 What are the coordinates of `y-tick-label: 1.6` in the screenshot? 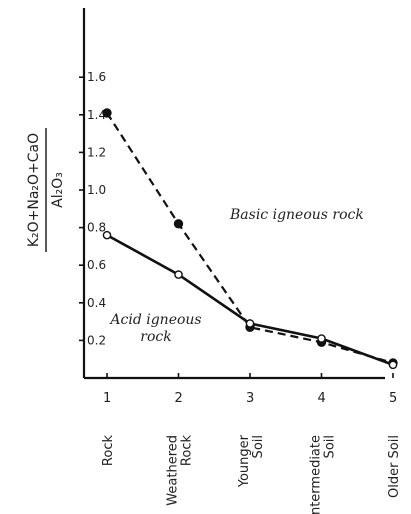 It's located at (96, 77).